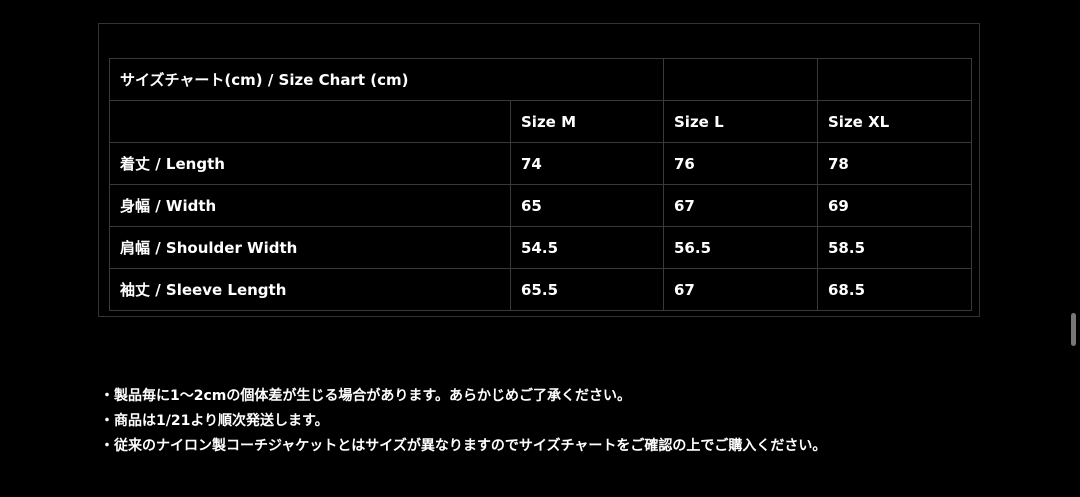  Describe the element at coordinates (740, 121) in the screenshot. I see `table-header: Size L` at that location.